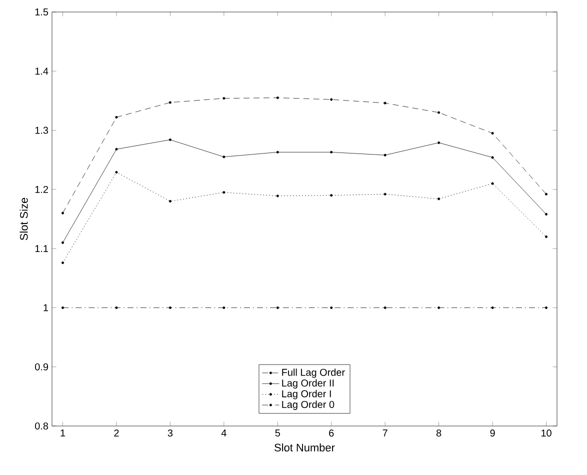 This screenshot has height=475, width=587. Describe the element at coordinates (116, 433) in the screenshot. I see `x-tick-label: 2` at that location.